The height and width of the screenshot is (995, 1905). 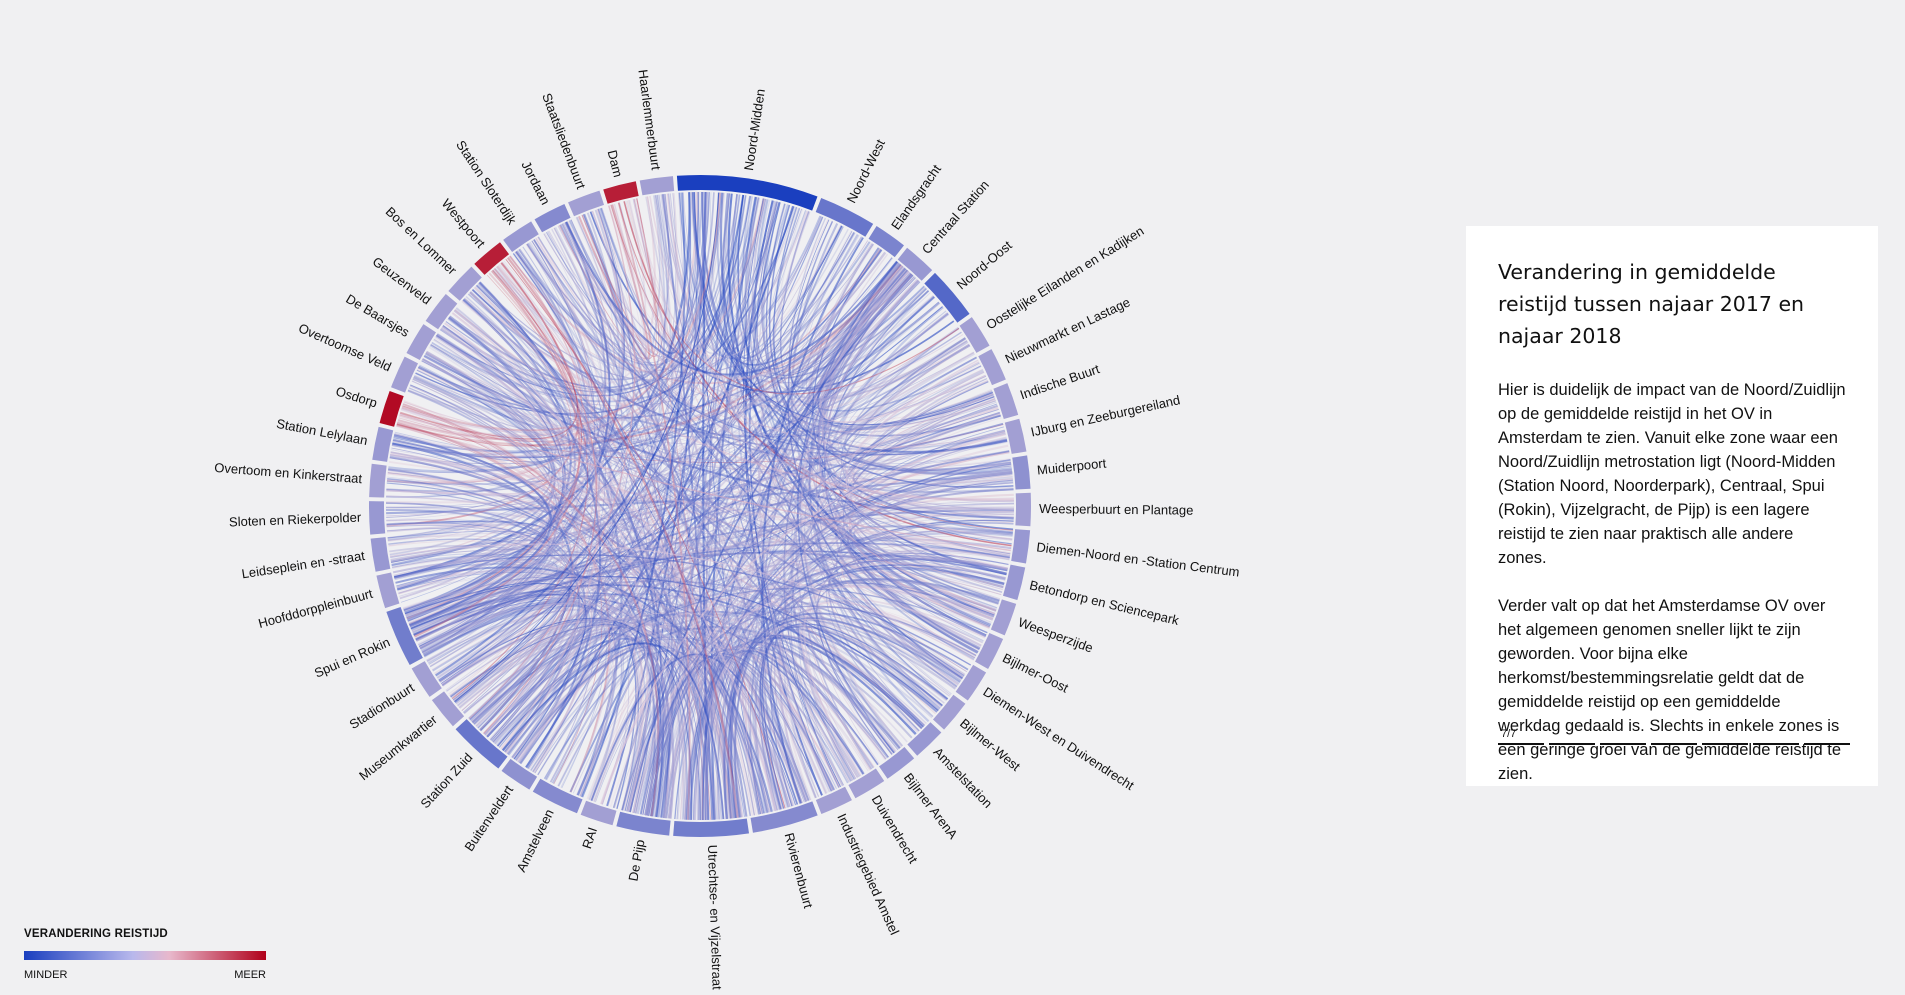 I want to click on zone-label: Muiderpoort, so click(x=1071, y=467).